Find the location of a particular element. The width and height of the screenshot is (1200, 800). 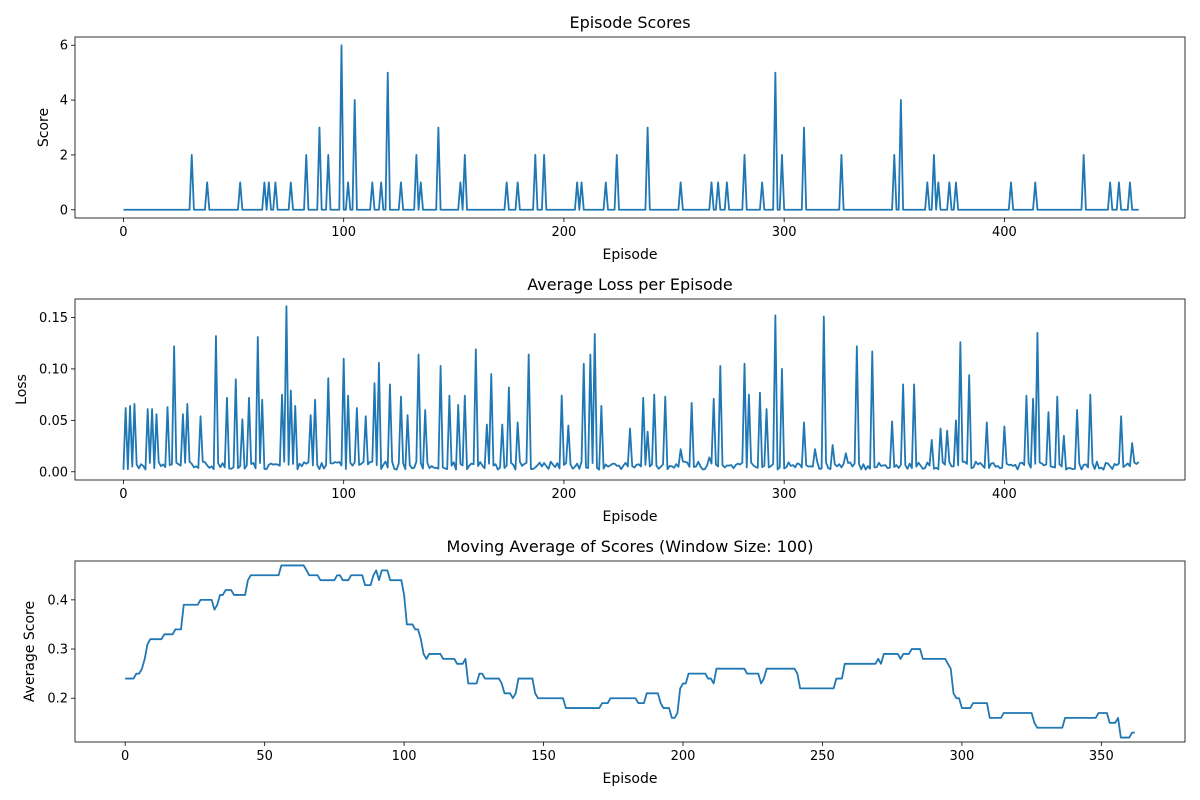

y-tick-label: 0.15 is located at coordinates (53, 318).